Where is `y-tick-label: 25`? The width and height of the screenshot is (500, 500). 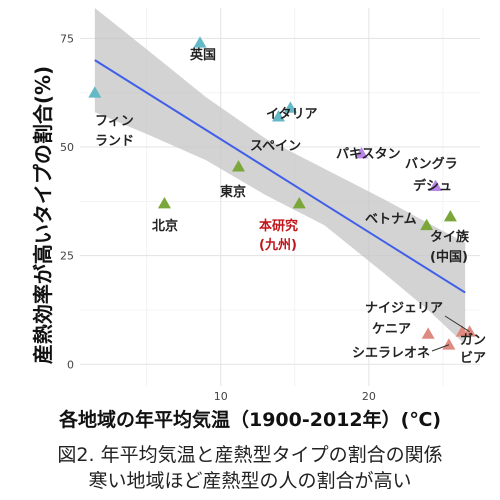 y-tick-label: 25 is located at coordinates (67, 256).